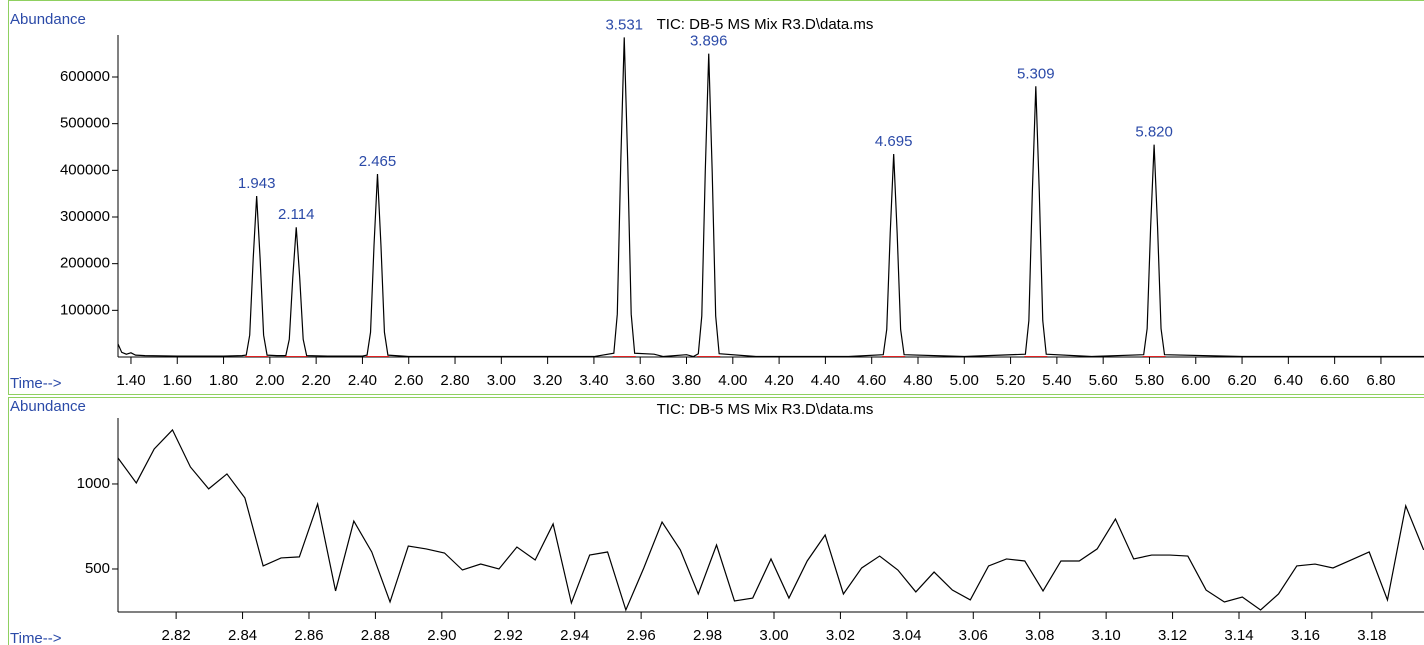 The image size is (1424, 645). What do you see at coordinates (917, 380) in the screenshot?
I see `x-tick-label: 4.80` at bounding box center [917, 380].